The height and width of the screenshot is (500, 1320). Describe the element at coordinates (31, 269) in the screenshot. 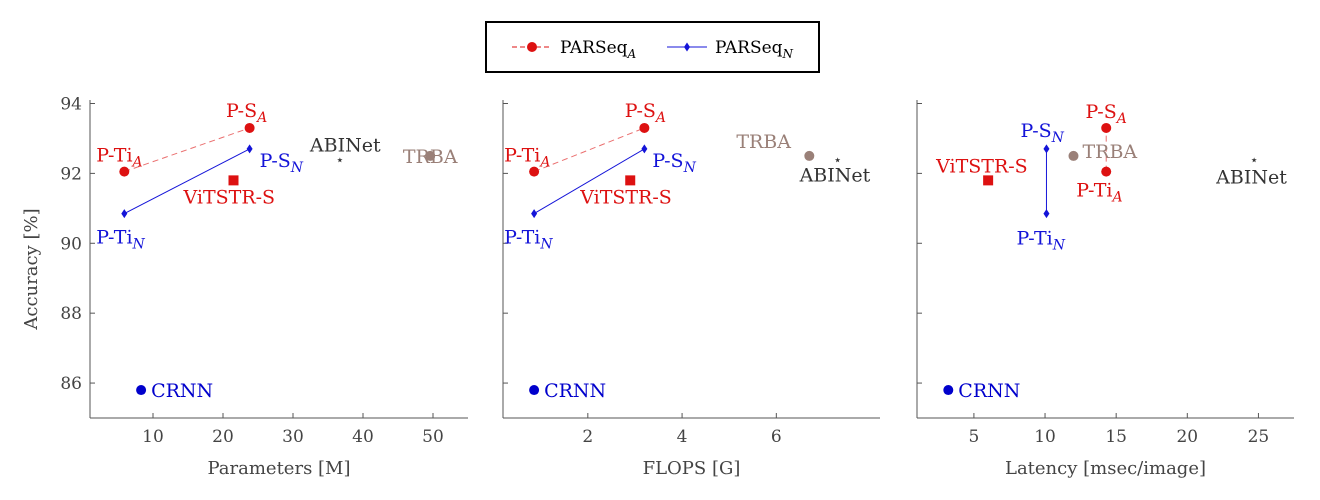

I see `y-axis-label: Accuracy [%]` at that location.